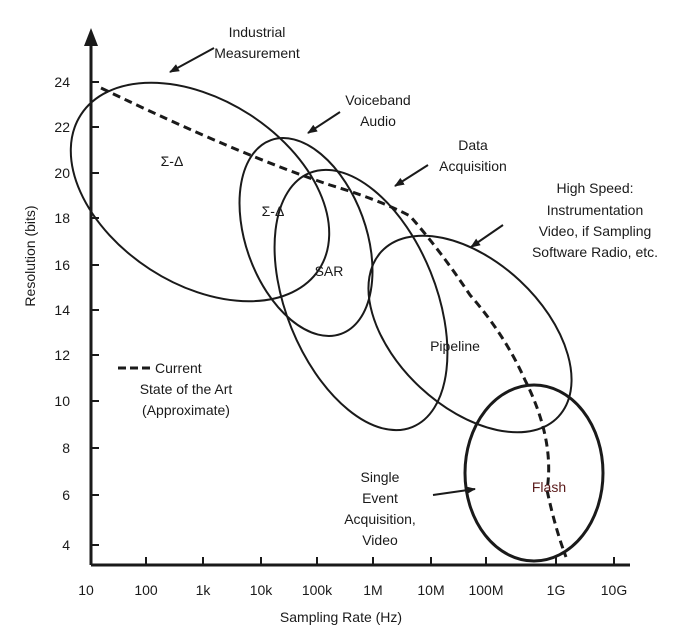  What do you see at coordinates (473, 155) in the screenshot?
I see `callout-data-acquisition: Data Acquisition` at bounding box center [473, 155].